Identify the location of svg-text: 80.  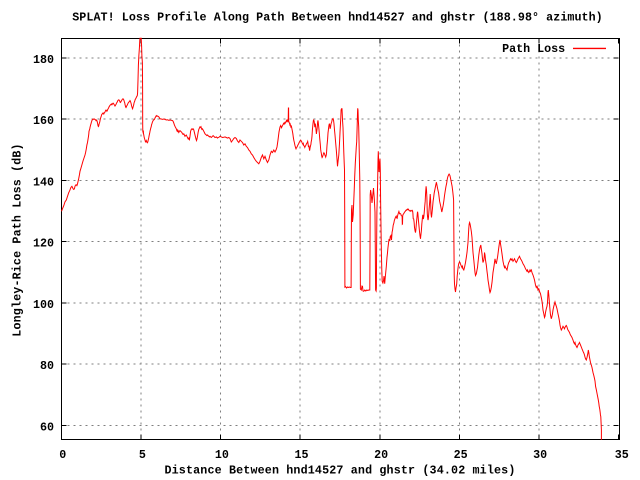
(47, 366).